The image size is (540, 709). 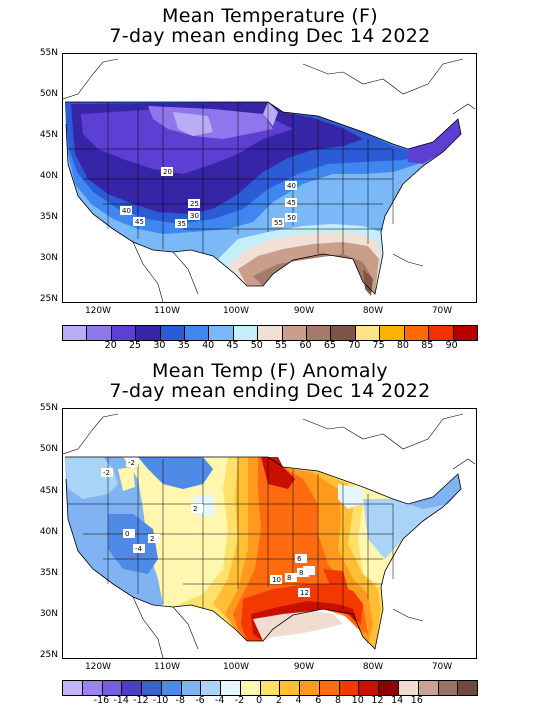 I want to click on colorbar-label: 90, so click(x=451, y=345).